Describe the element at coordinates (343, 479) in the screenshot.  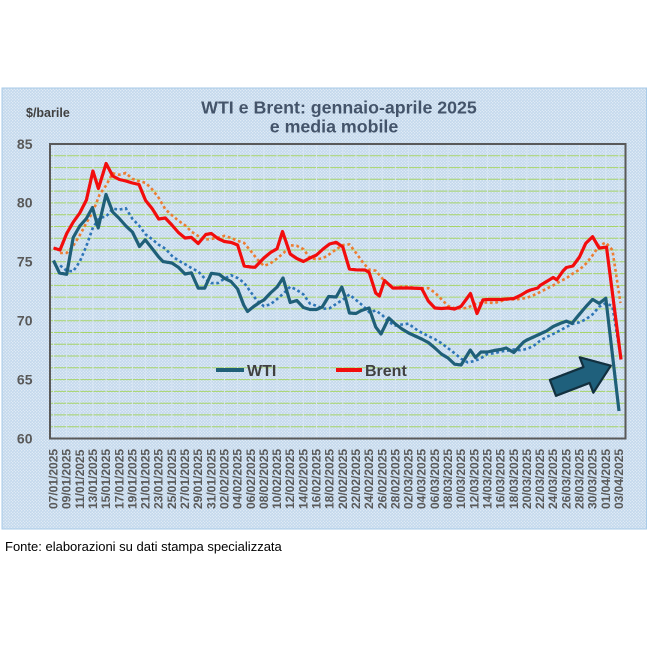
I see `svg-text: 20/02/2025` at that location.